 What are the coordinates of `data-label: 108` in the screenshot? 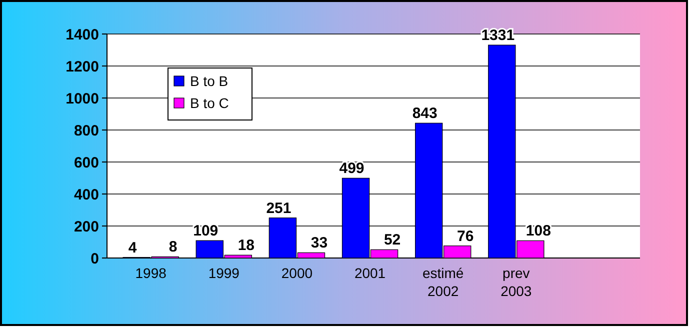 It's located at (538, 231).